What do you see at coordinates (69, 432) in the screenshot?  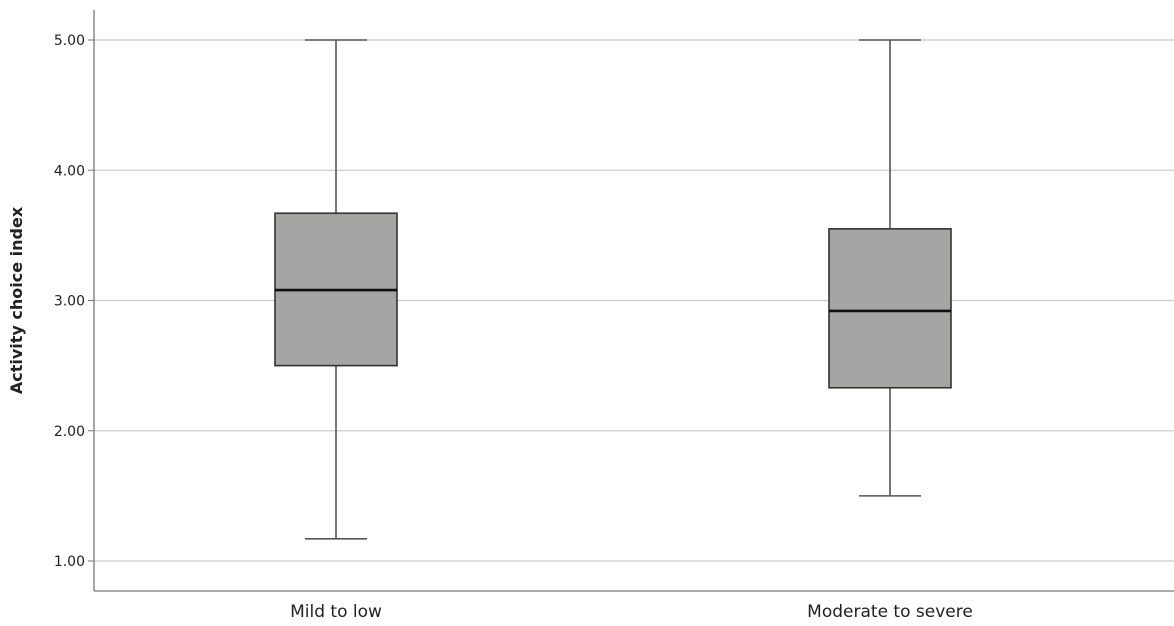 I see `y-tick-label: 2.00` at bounding box center [69, 432].